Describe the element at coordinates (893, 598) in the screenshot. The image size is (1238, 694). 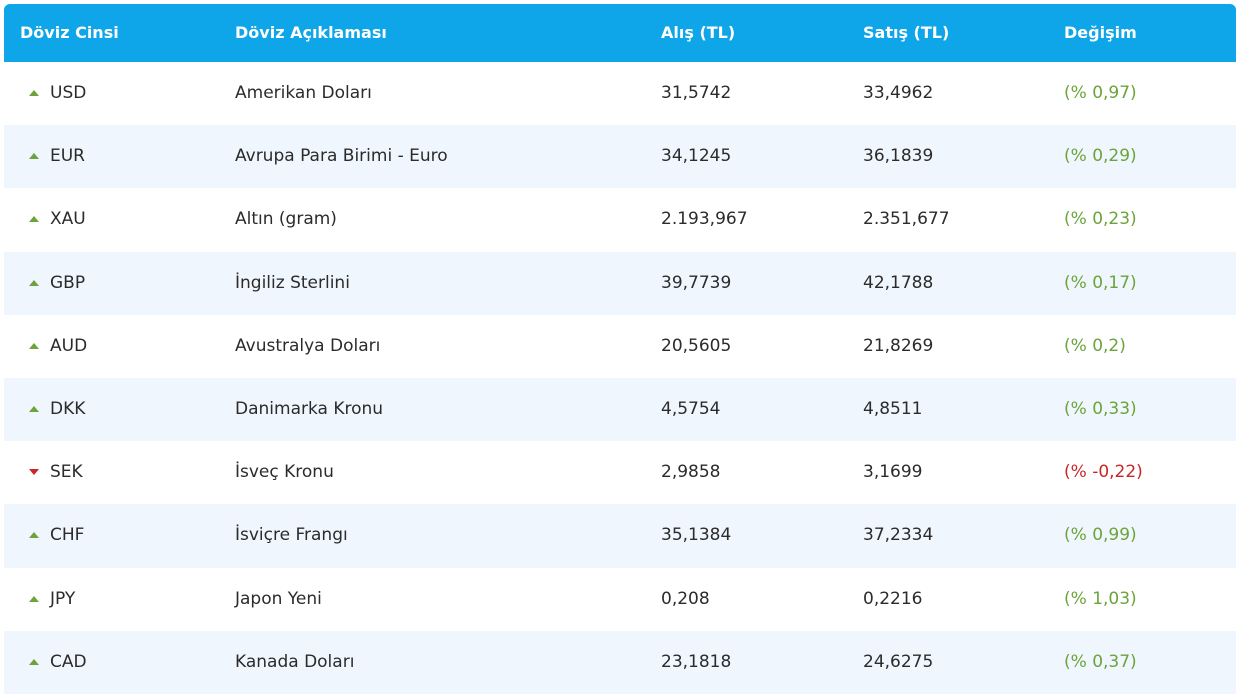
I see `sell-price: 0,2216` at that location.